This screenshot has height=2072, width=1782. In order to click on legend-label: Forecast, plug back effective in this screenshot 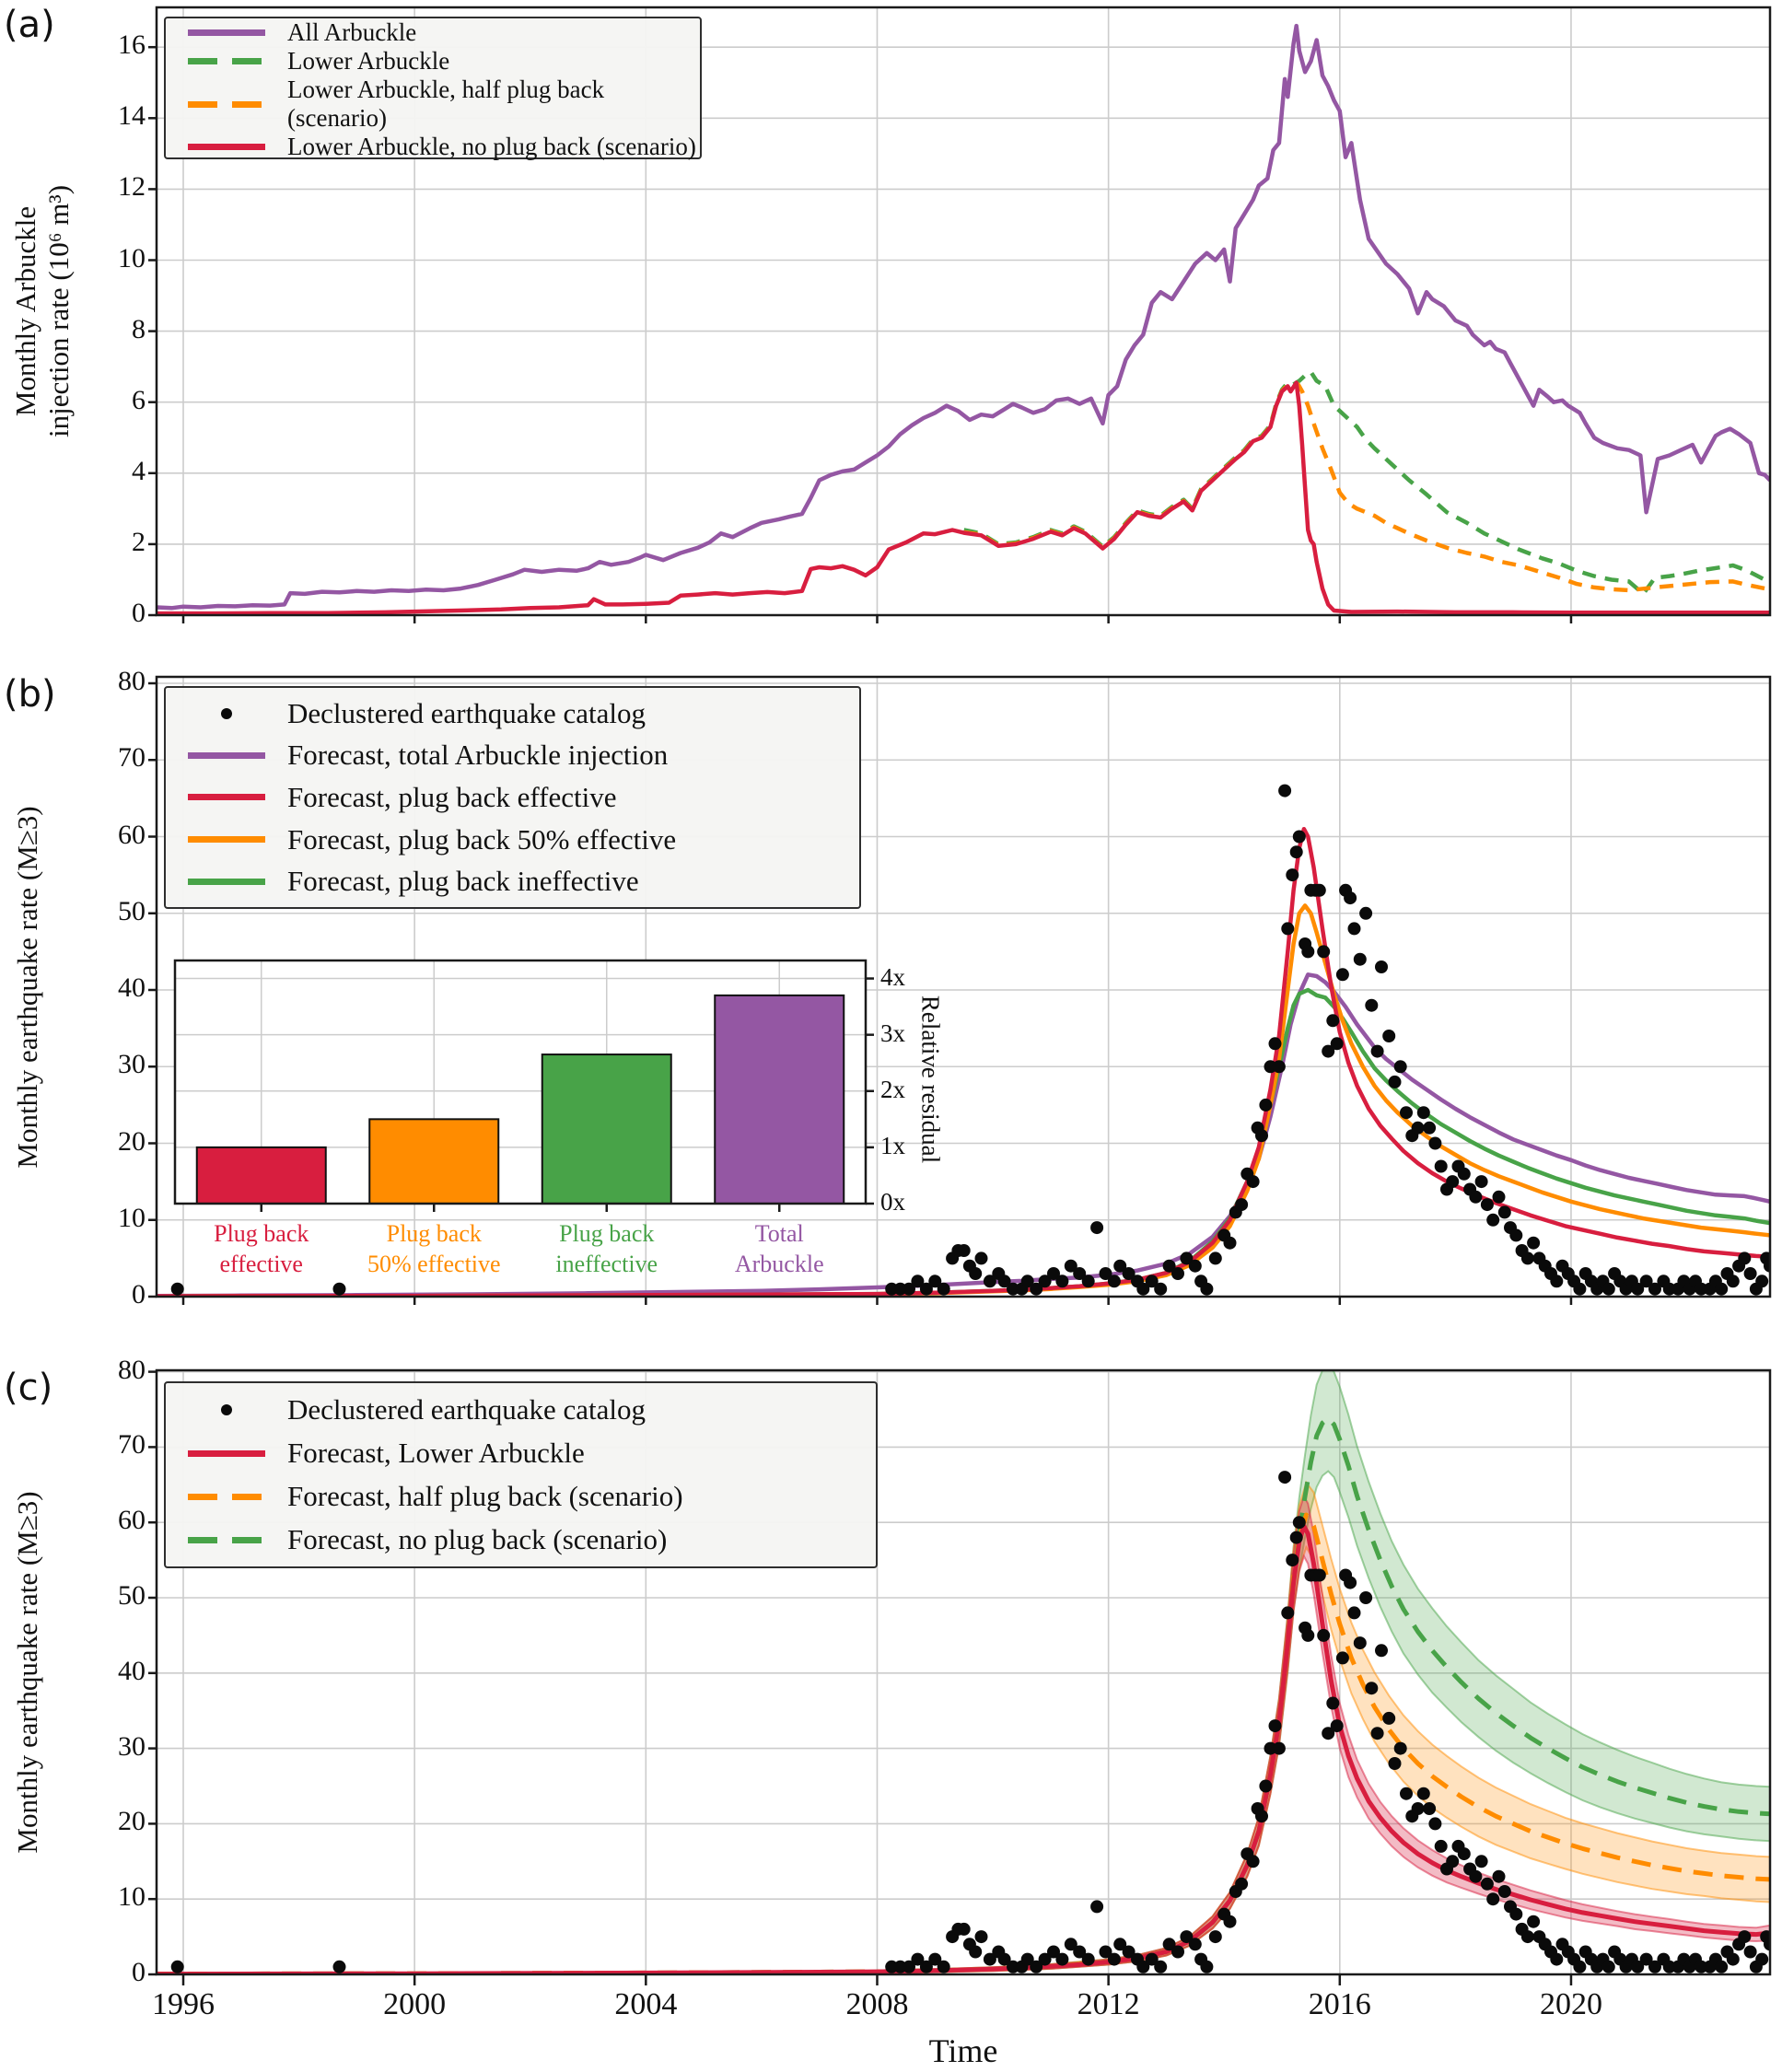, I will do `click(452, 796)`.